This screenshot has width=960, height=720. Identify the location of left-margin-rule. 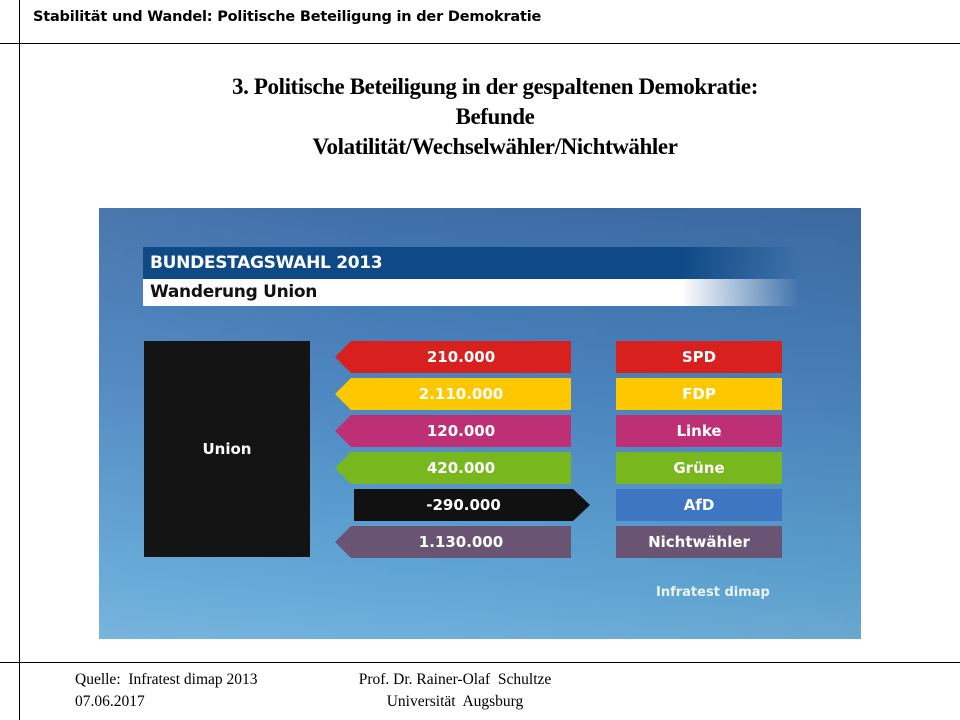
(19, 360).